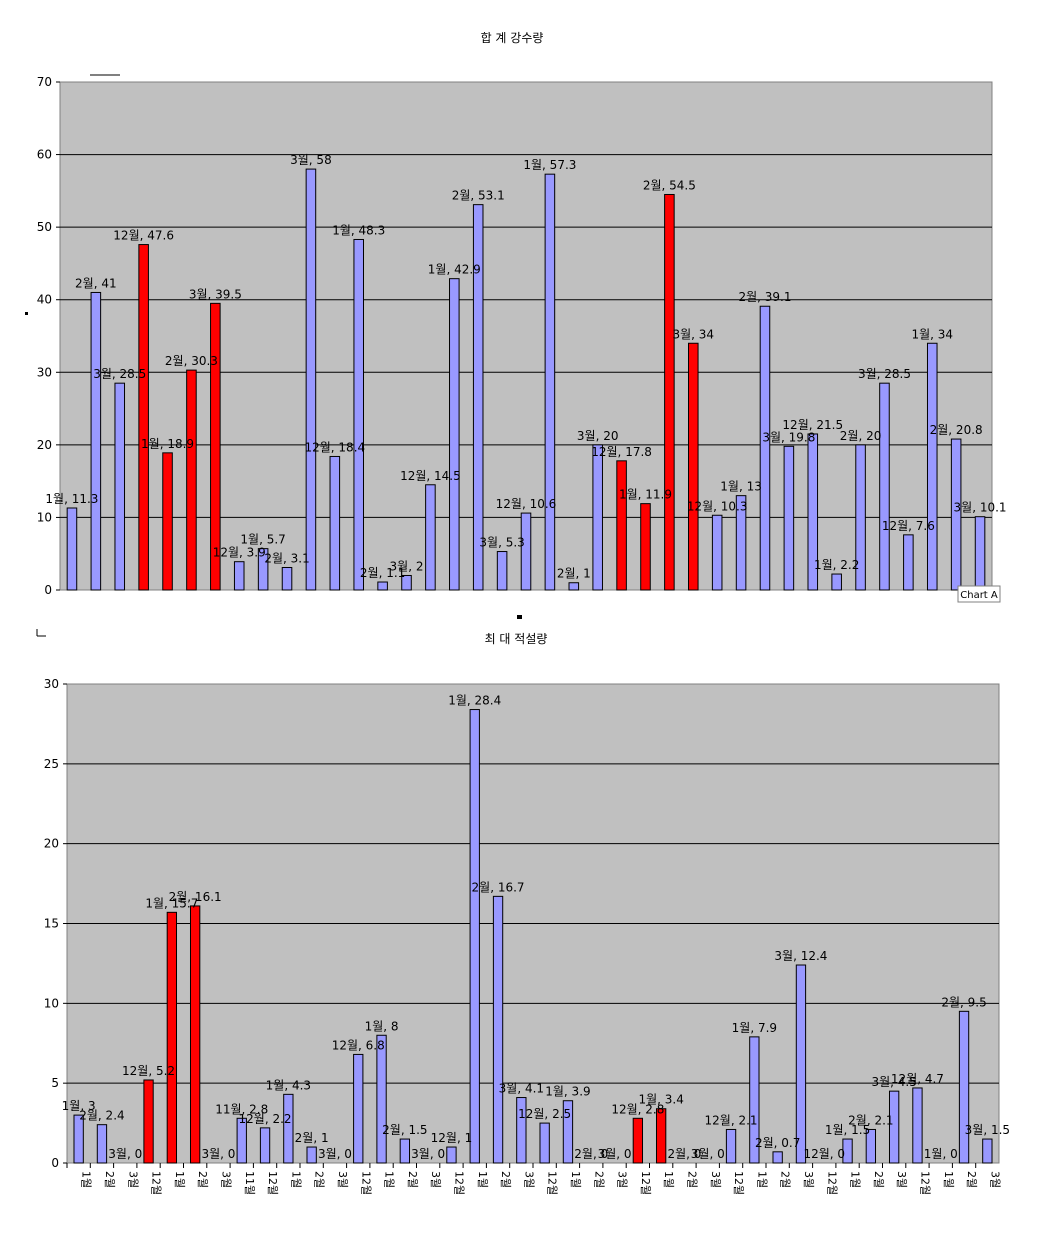 This screenshot has height=1236, width=1044. Describe the element at coordinates (717, 506) in the screenshot. I see `data-label: 12월, 10.3` at that location.